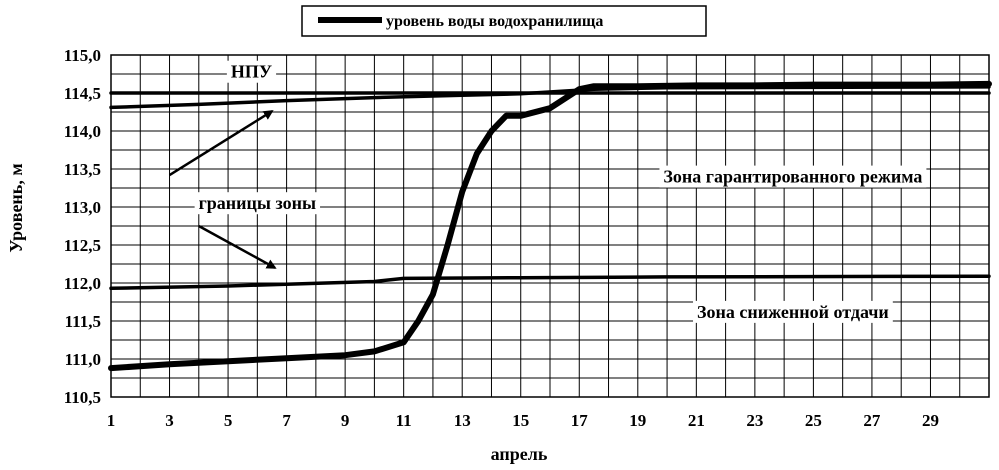 Image resolution: width=999 pixels, height=470 pixels. I want to click on x-tick-label: 27, so click(872, 420).